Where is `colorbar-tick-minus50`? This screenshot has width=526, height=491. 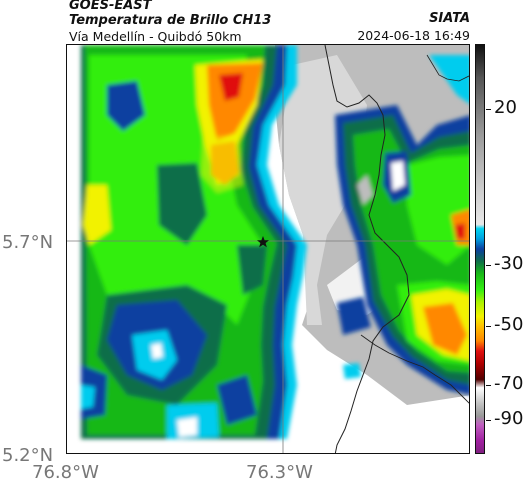
colorbar-tick-minus50 is located at coordinates (488, 327).